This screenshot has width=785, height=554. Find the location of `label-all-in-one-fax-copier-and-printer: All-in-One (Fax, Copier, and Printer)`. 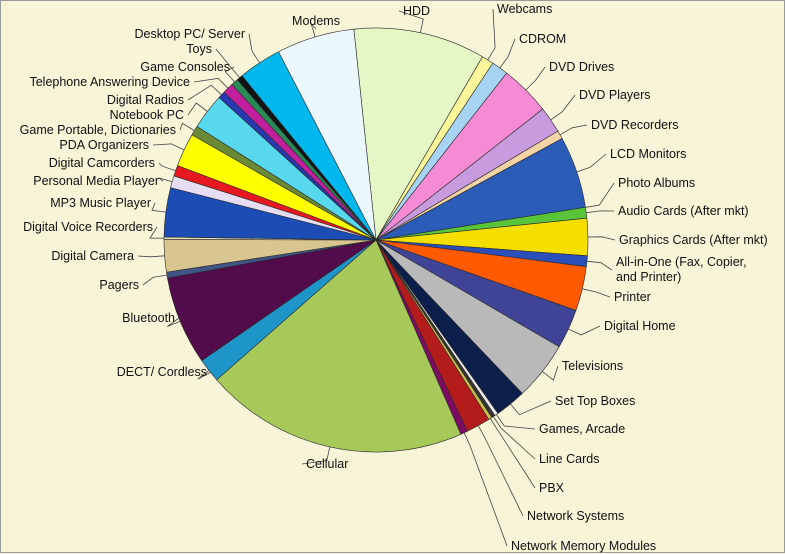

label-all-in-one-fax-copier-and-printer: All-in-One (Fax, Copier, and Printer) is located at coordinates (681, 269).